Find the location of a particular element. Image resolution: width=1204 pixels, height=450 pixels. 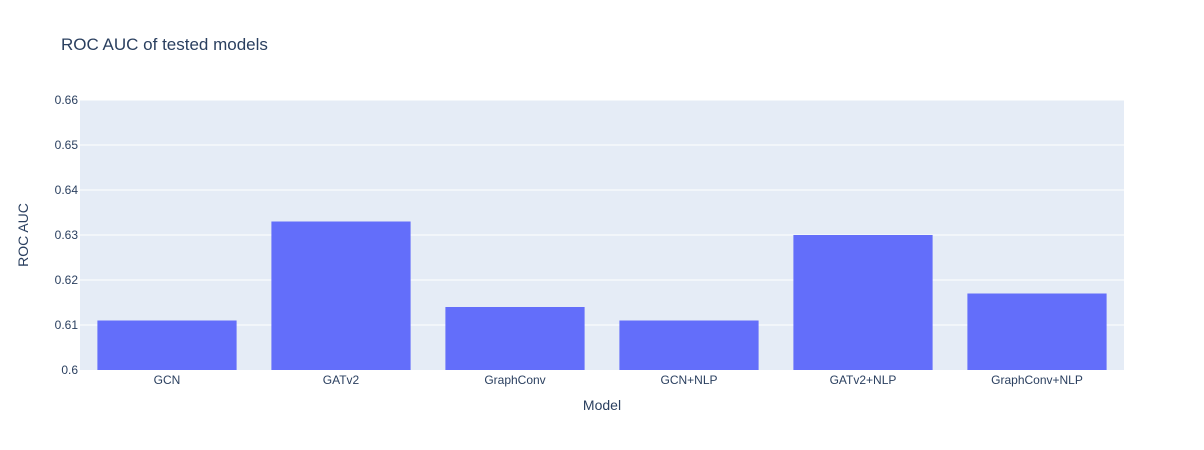

bar-graphconv-nlp is located at coordinates (1037, 331).